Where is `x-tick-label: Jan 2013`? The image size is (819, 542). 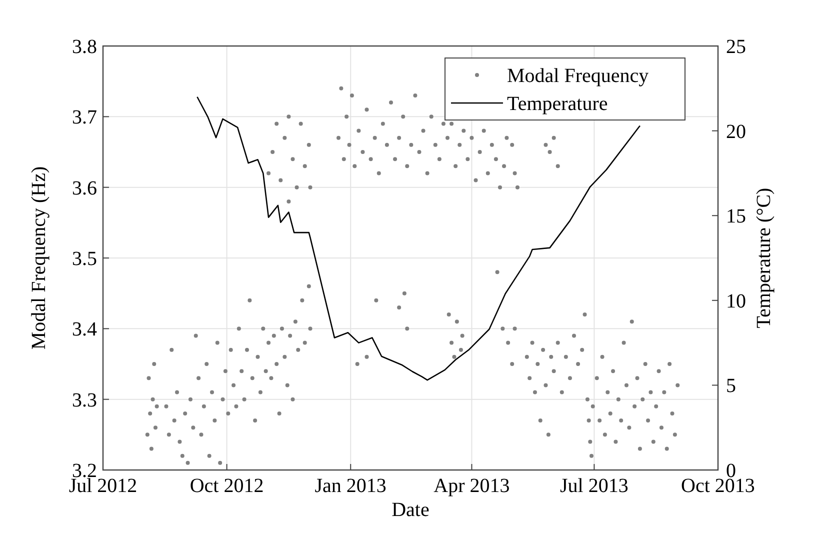 x-tick-label: Jan 2013 is located at coordinates (350, 486).